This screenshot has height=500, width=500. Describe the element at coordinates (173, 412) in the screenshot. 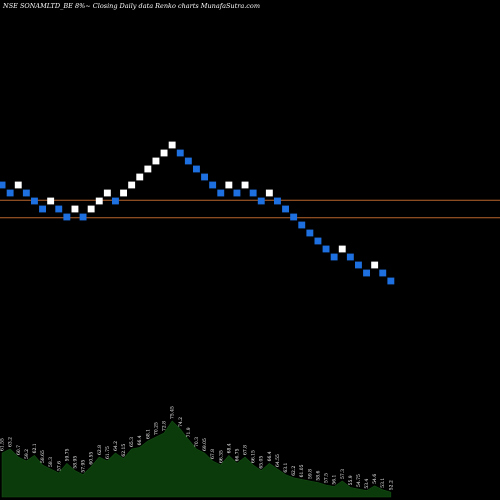

I see `volume-label: 75.45` at that location.